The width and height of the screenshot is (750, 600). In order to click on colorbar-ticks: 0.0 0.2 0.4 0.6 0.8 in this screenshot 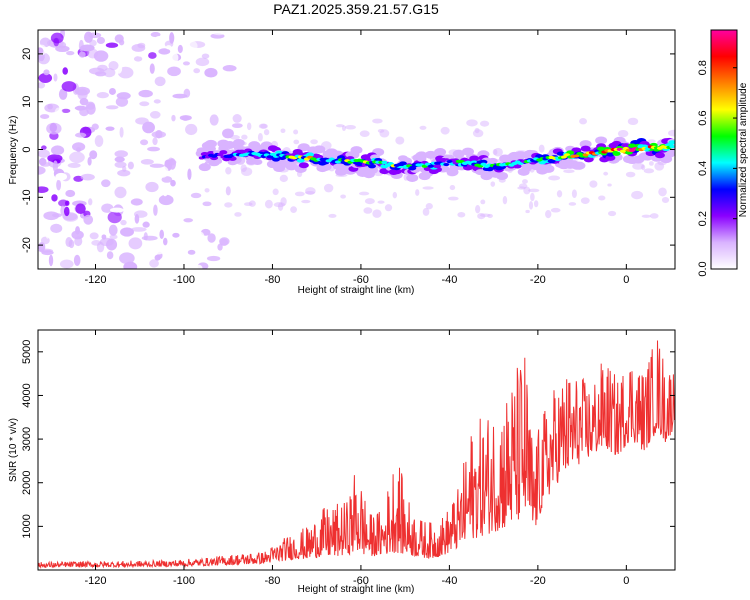, I will do `click(717, 168)`.